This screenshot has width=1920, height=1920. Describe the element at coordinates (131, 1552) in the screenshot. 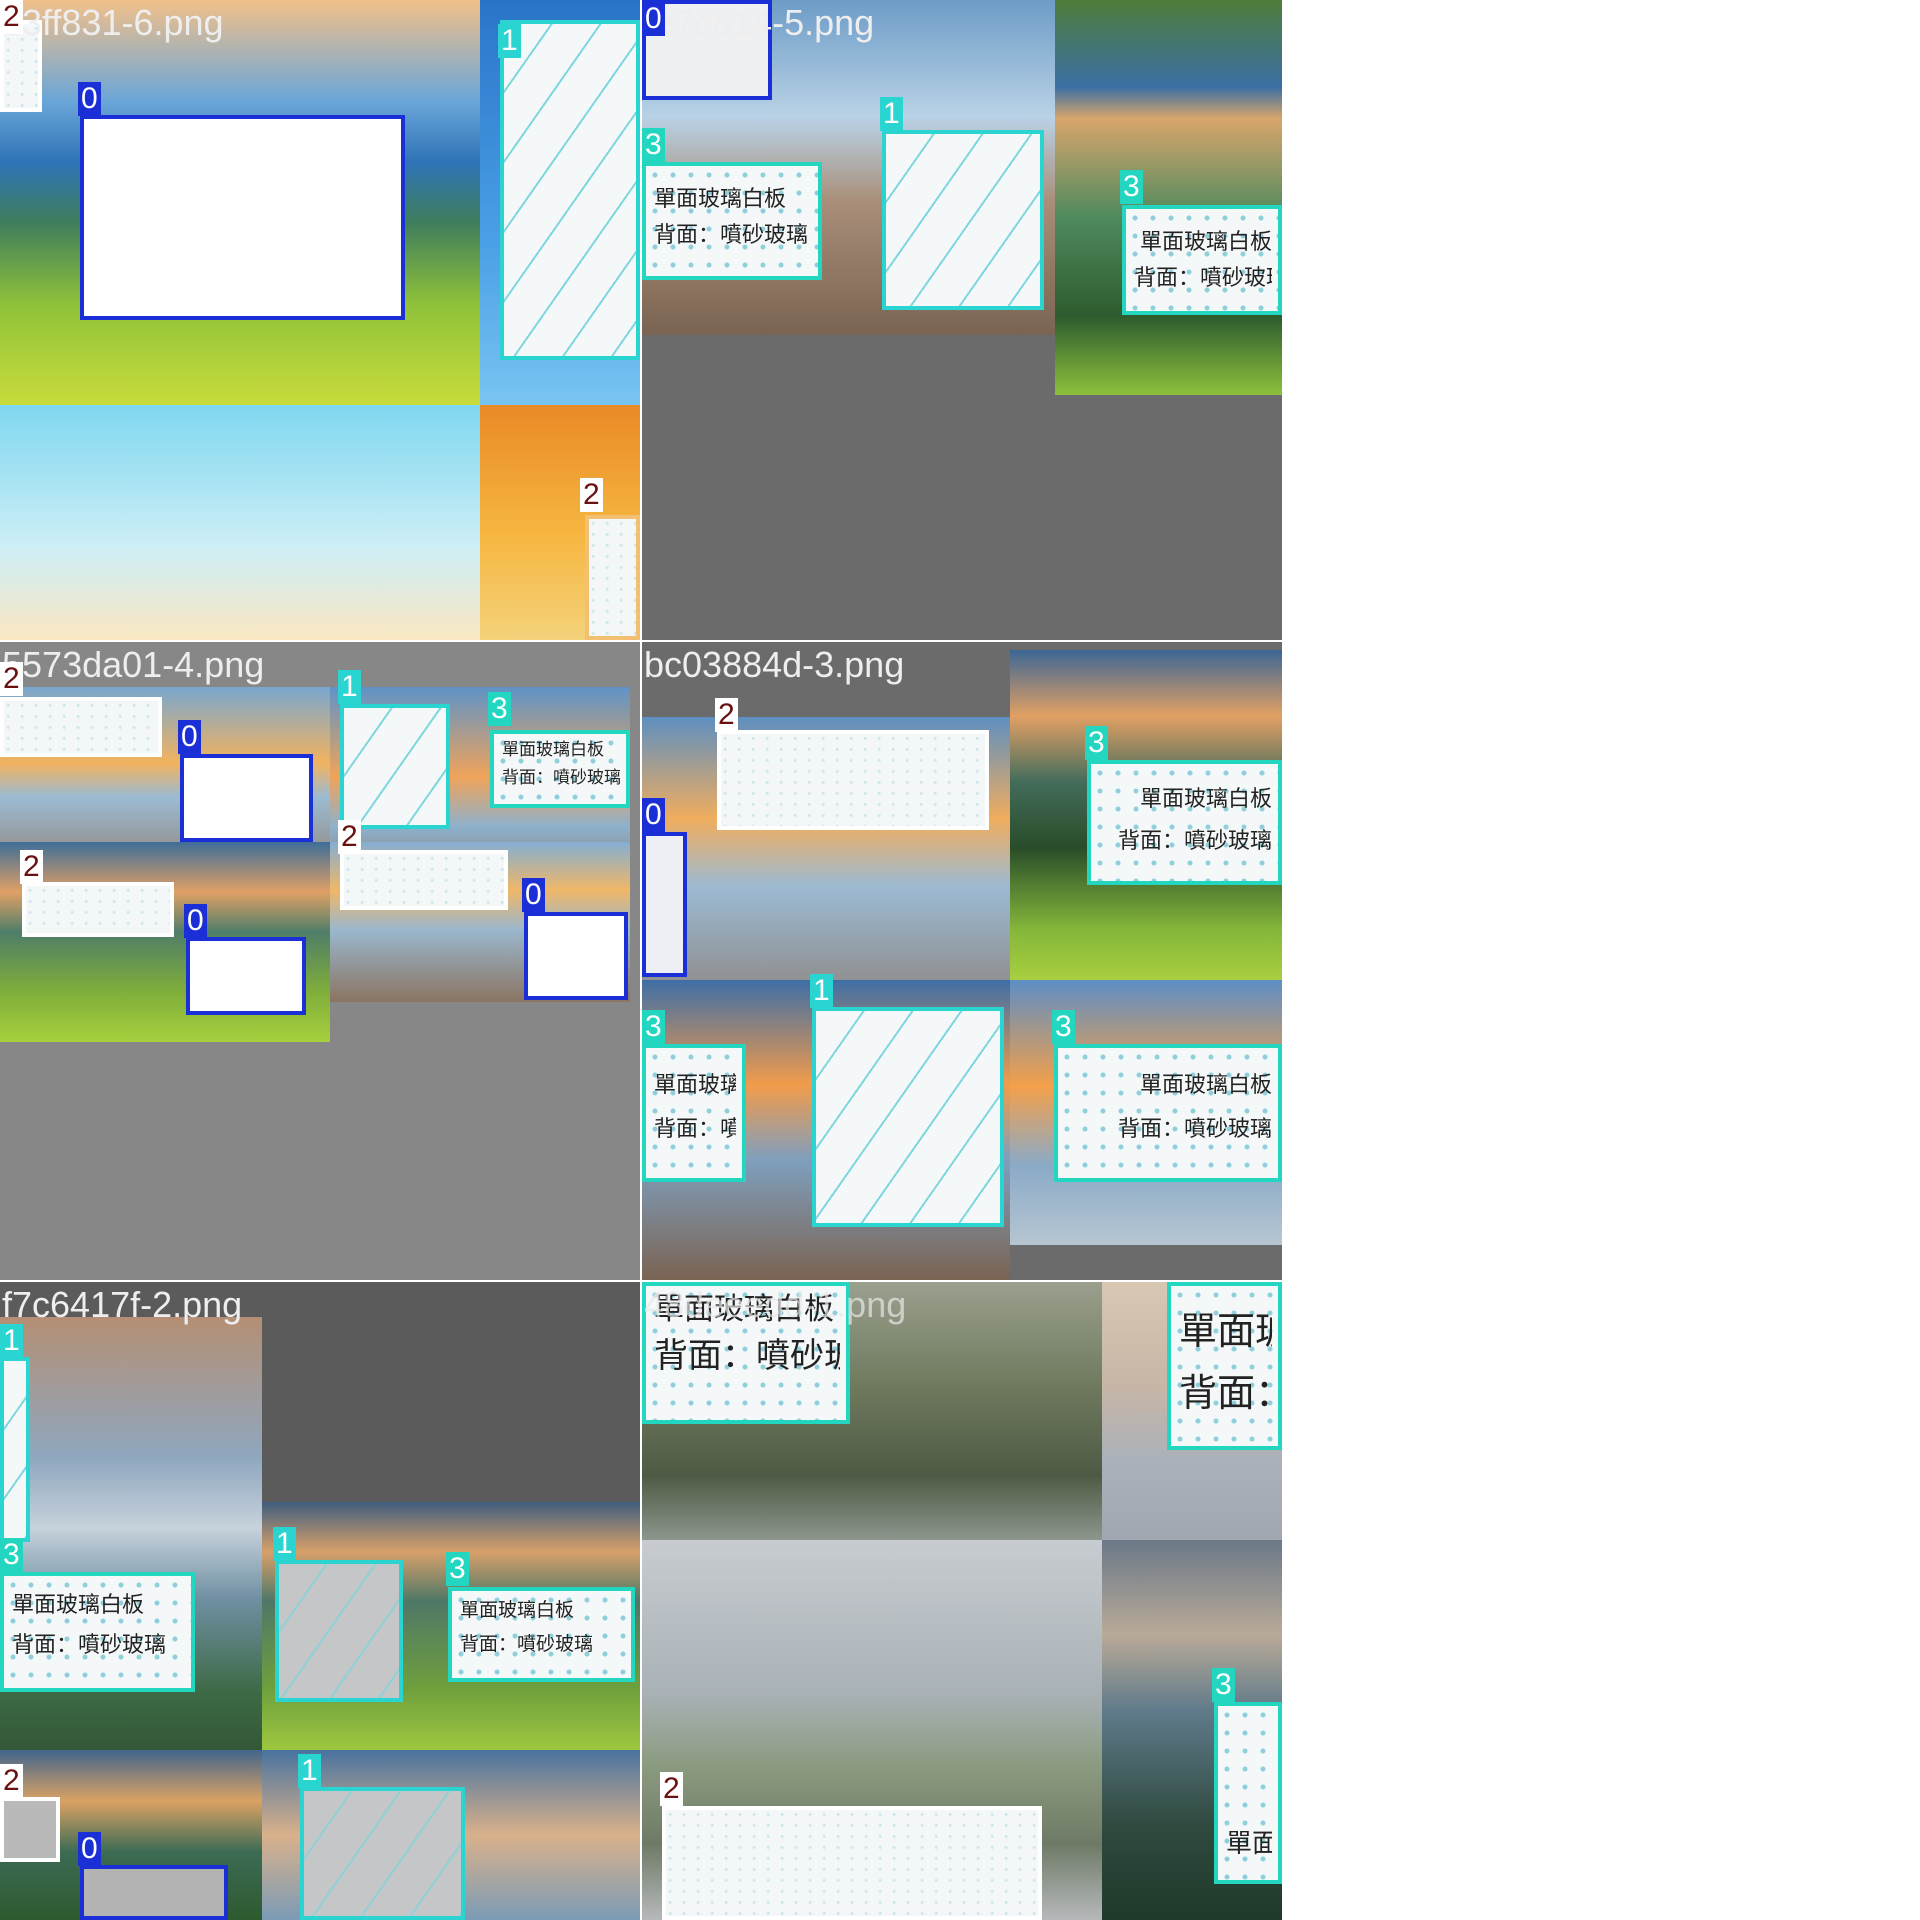

I see `mountain-image` at that location.